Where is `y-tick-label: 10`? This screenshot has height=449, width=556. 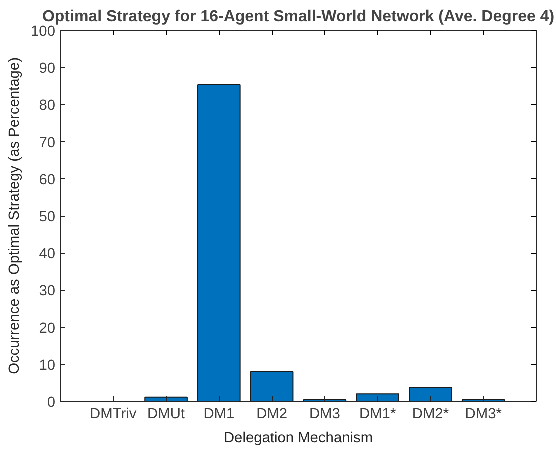 y-tick-label: 10 is located at coordinates (47, 366).